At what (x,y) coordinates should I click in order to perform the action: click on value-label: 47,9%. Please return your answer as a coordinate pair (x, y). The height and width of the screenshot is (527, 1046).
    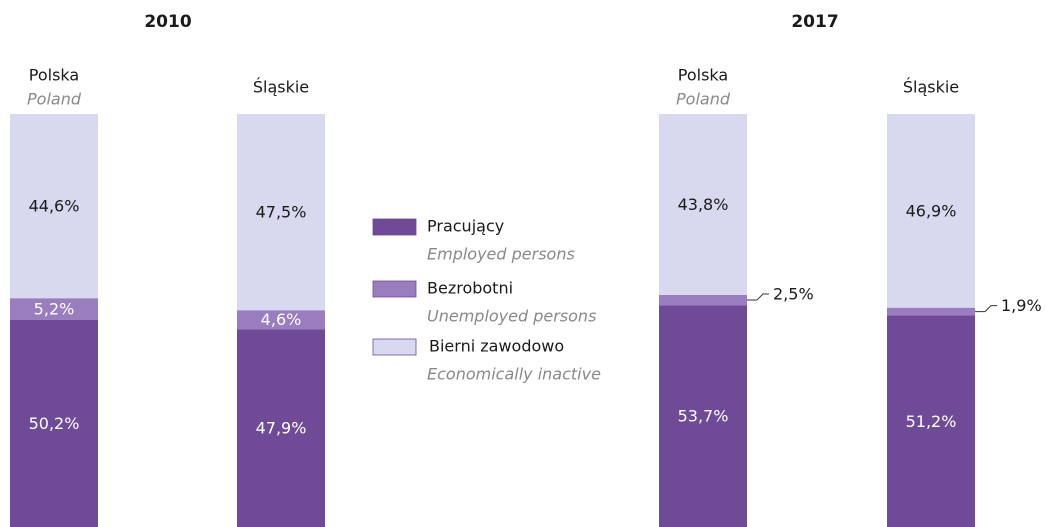
    Looking at the image, I should click on (281, 428).